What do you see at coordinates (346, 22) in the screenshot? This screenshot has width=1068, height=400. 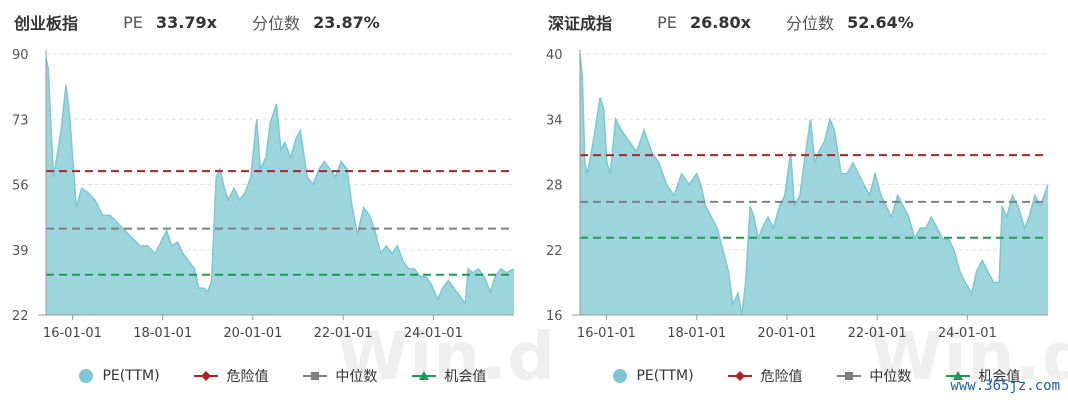 I see `percentile-value: 23.87%` at bounding box center [346, 22].